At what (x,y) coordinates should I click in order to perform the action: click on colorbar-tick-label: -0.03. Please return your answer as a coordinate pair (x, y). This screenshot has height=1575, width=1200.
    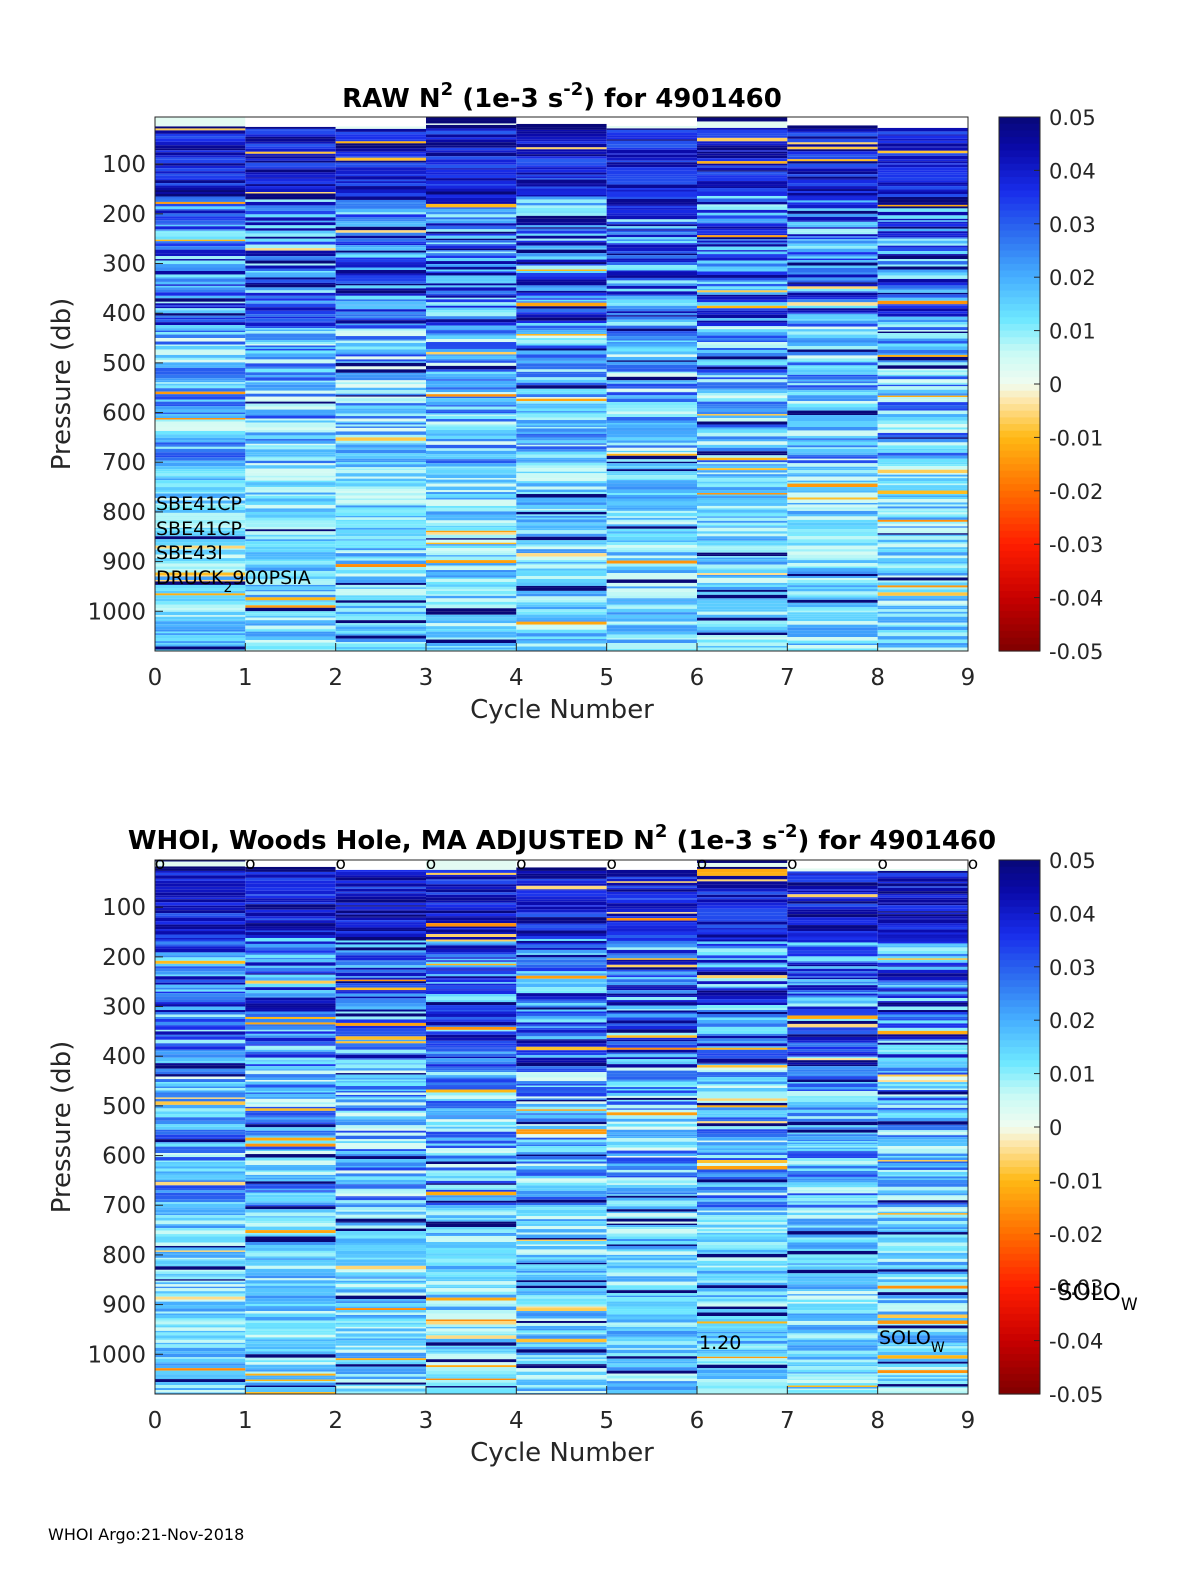
    Looking at the image, I should click on (1076, 1288).